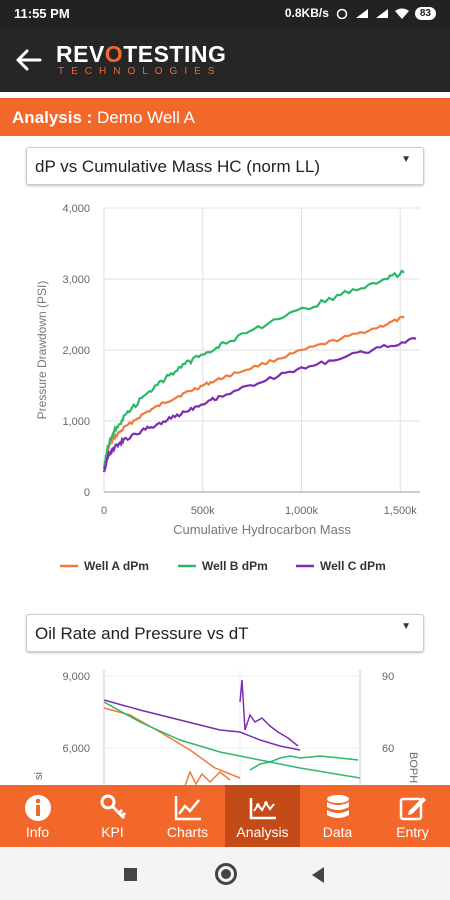  What do you see at coordinates (406, 626) in the screenshot?
I see `dropdown-caret-icon-2: ▼` at bounding box center [406, 626].